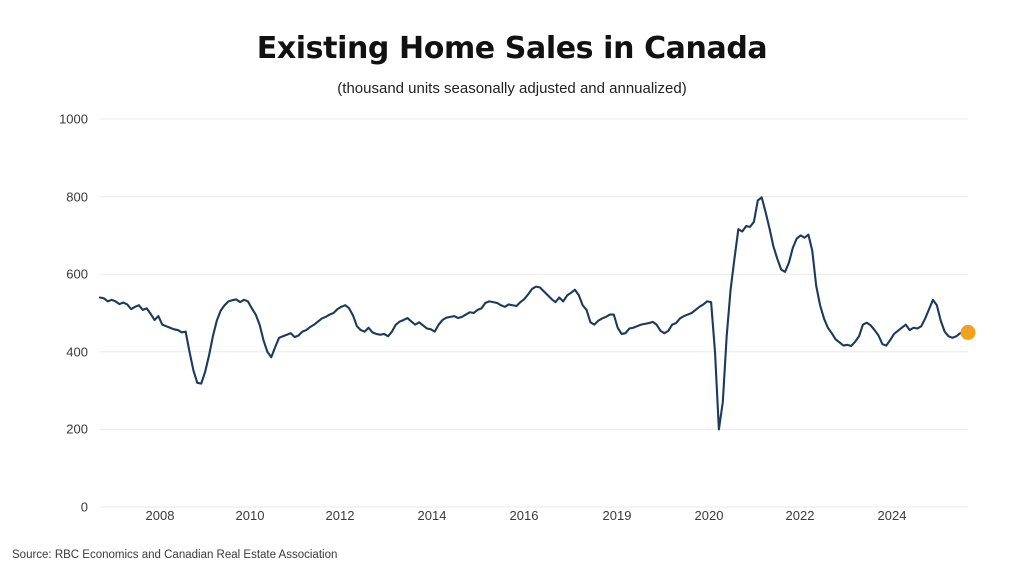  Describe the element at coordinates (340, 515) in the screenshot. I see `x-tick-label-2012: 2012` at that location.